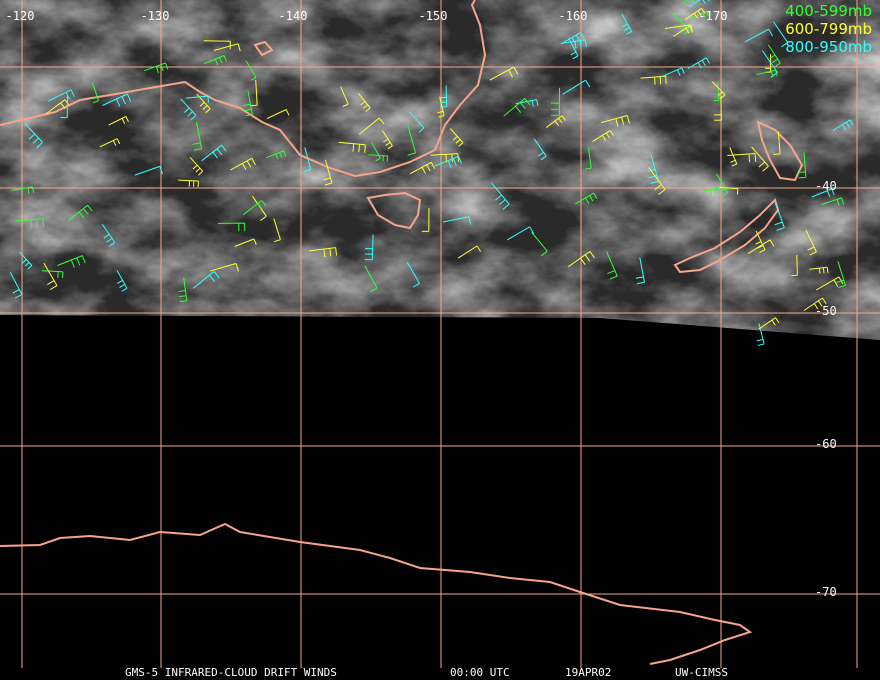 This screenshot has height=680, width=880. I want to click on latitude-labels: -40 -50 -60 -70, so click(826, 389).